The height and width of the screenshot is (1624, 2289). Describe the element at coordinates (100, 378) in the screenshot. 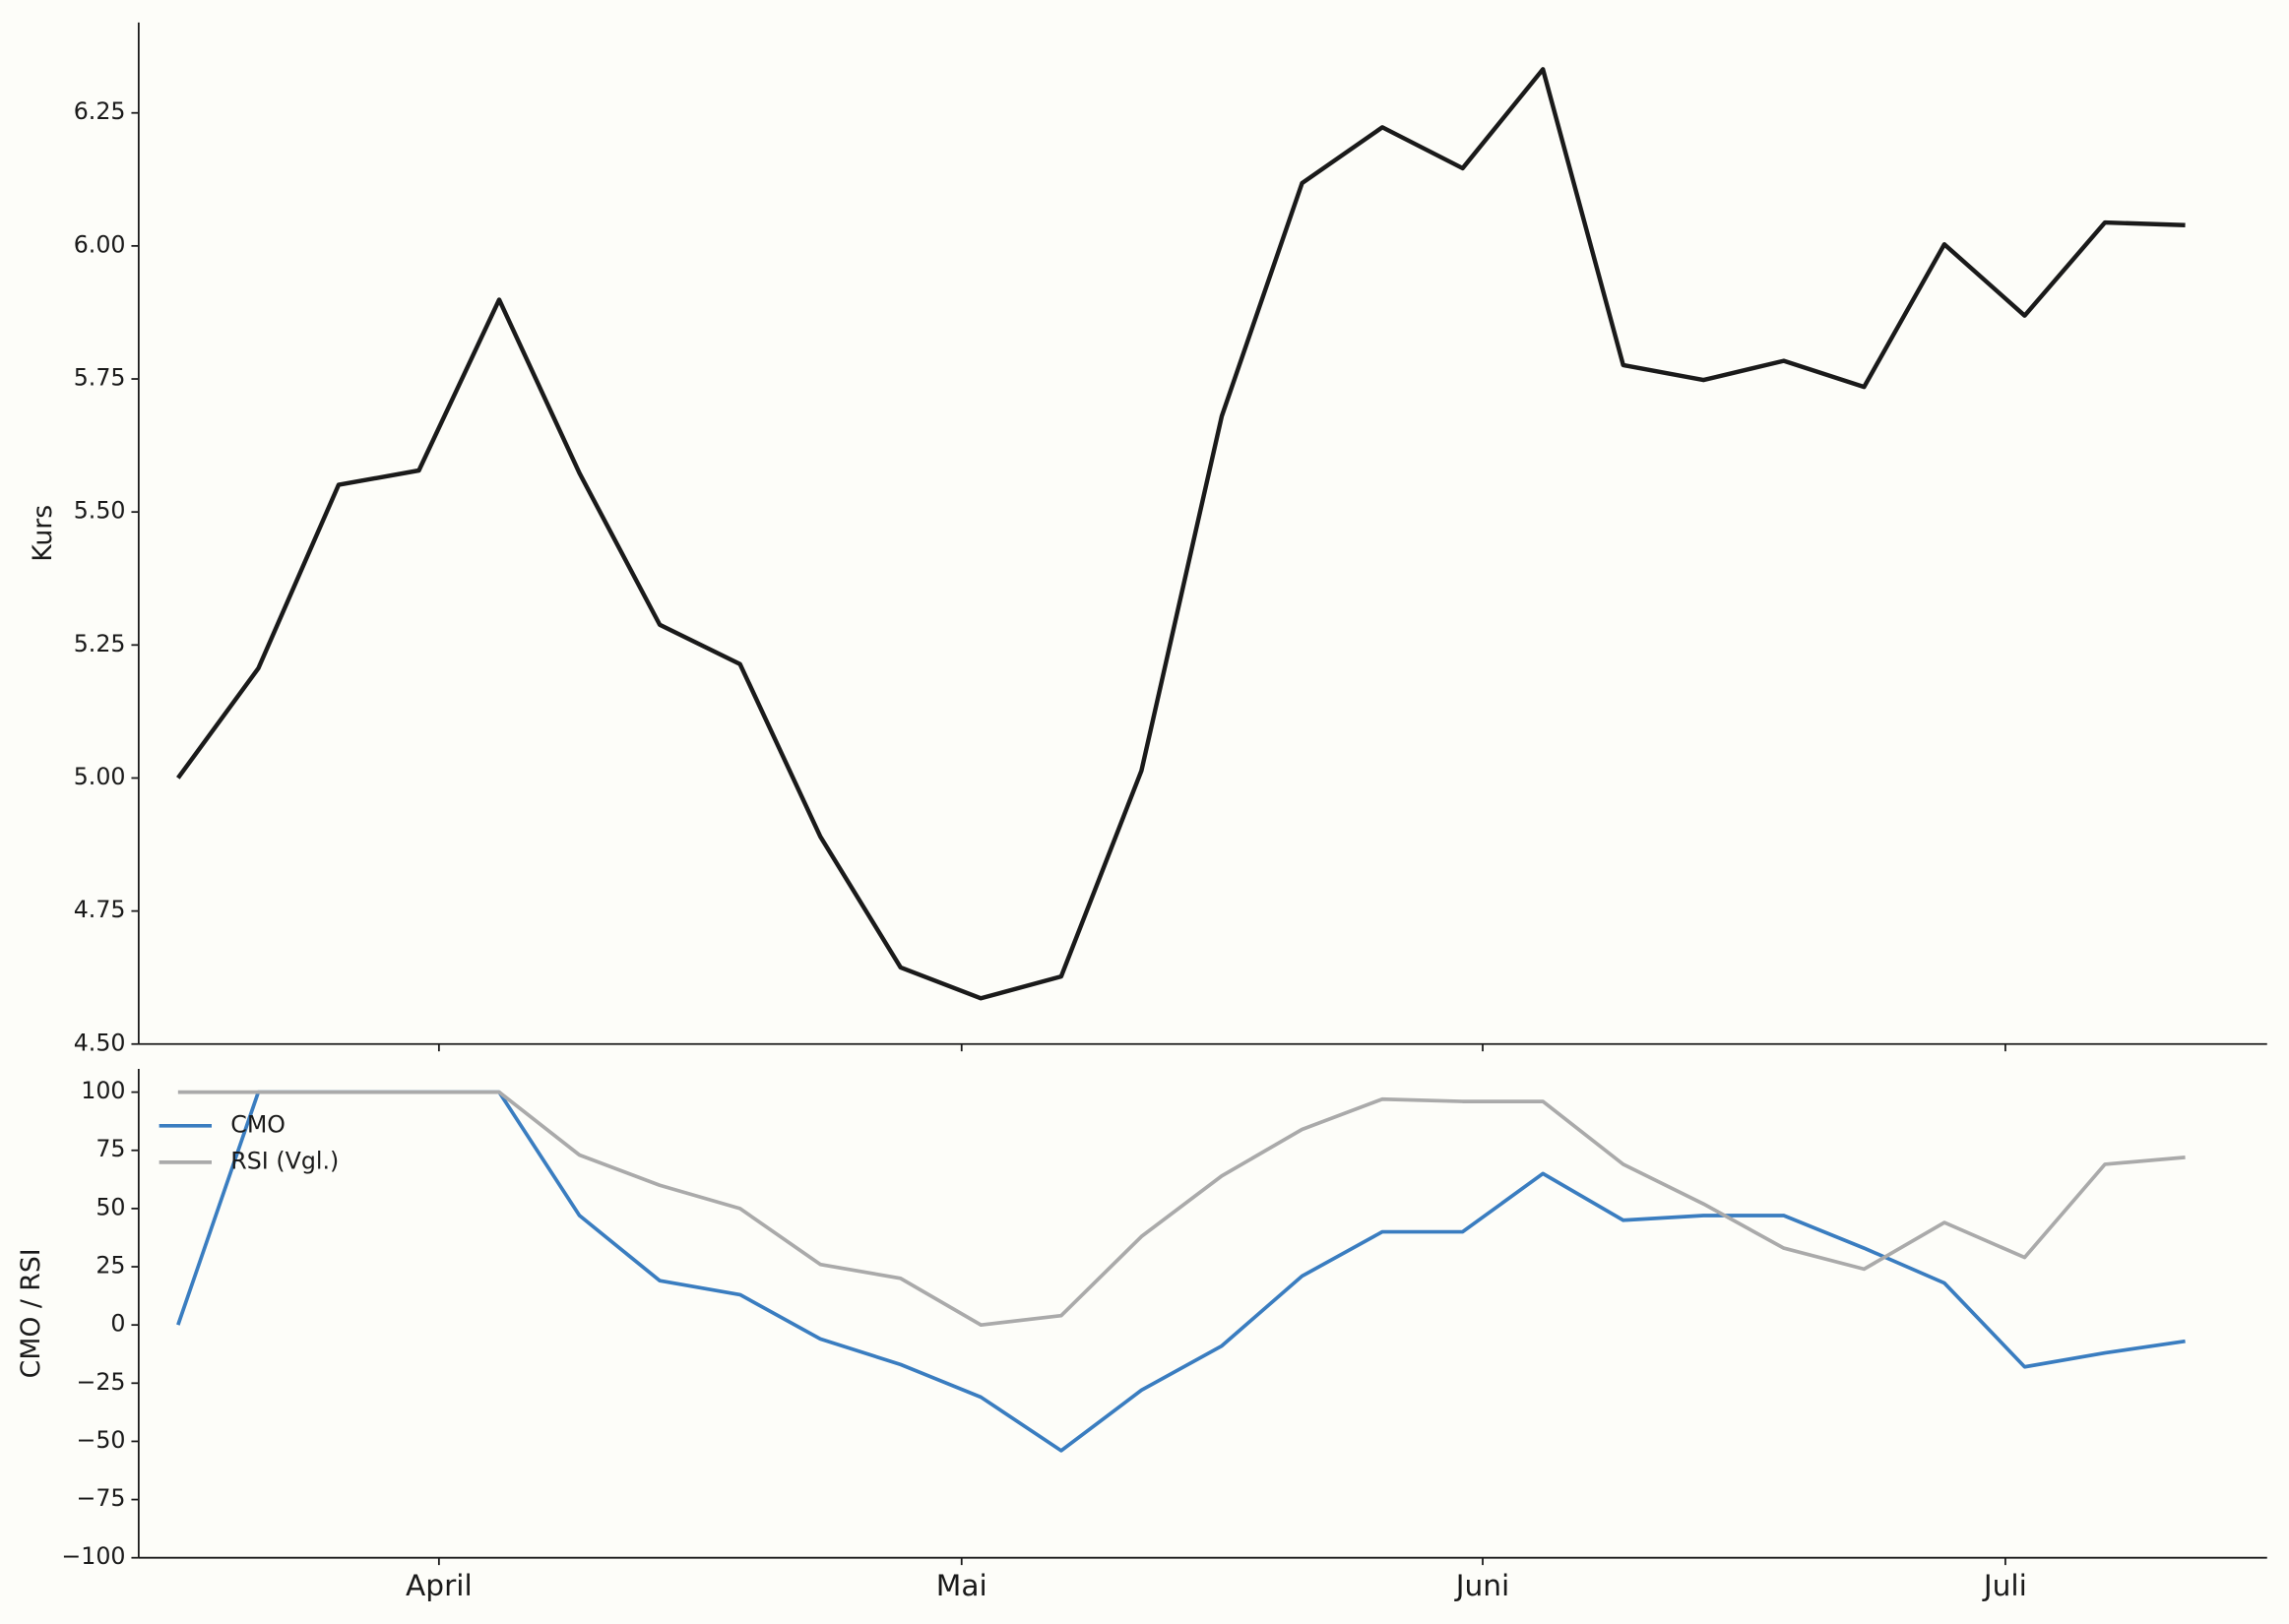

I see `y-tick-label: 5.75` at that location.